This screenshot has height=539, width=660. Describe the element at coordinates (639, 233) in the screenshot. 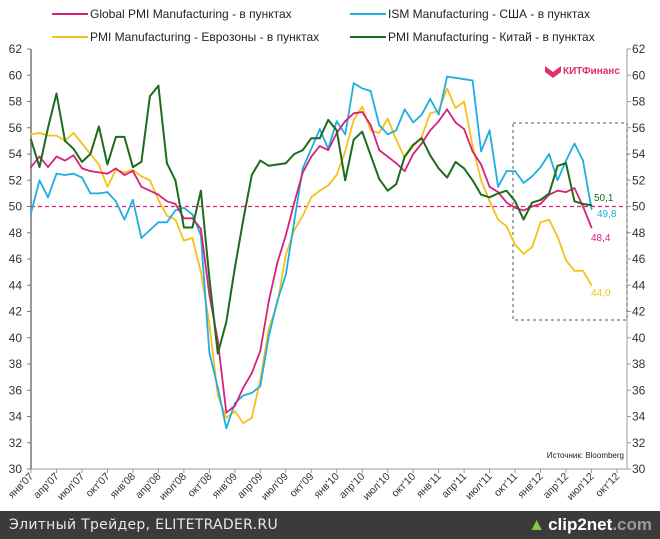

I see `y-tick-label-right: 48` at that location.